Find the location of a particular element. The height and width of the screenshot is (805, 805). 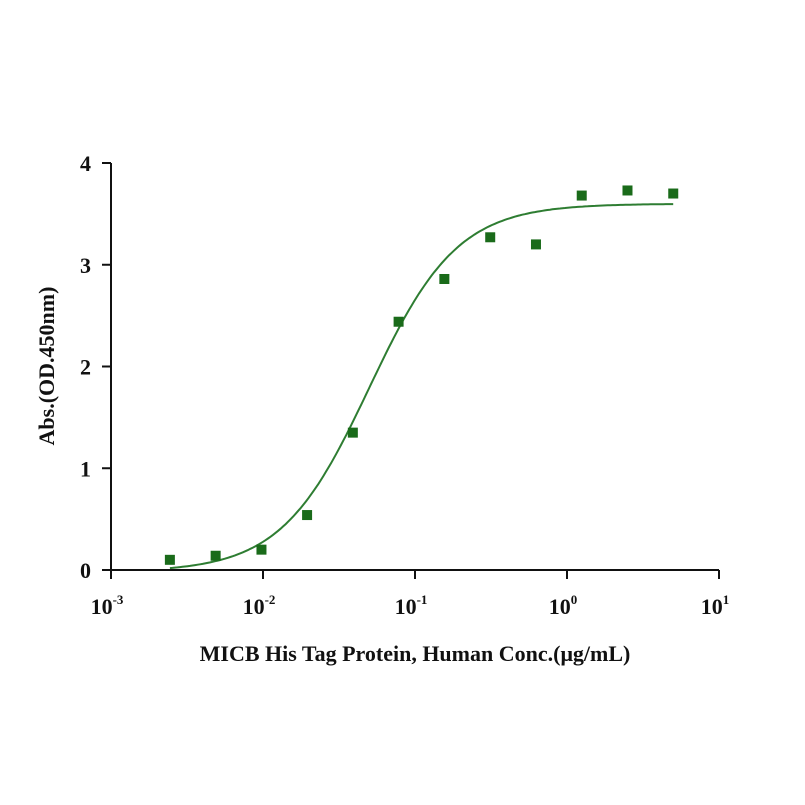

y-tick-label: 3 is located at coordinates (85, 265).